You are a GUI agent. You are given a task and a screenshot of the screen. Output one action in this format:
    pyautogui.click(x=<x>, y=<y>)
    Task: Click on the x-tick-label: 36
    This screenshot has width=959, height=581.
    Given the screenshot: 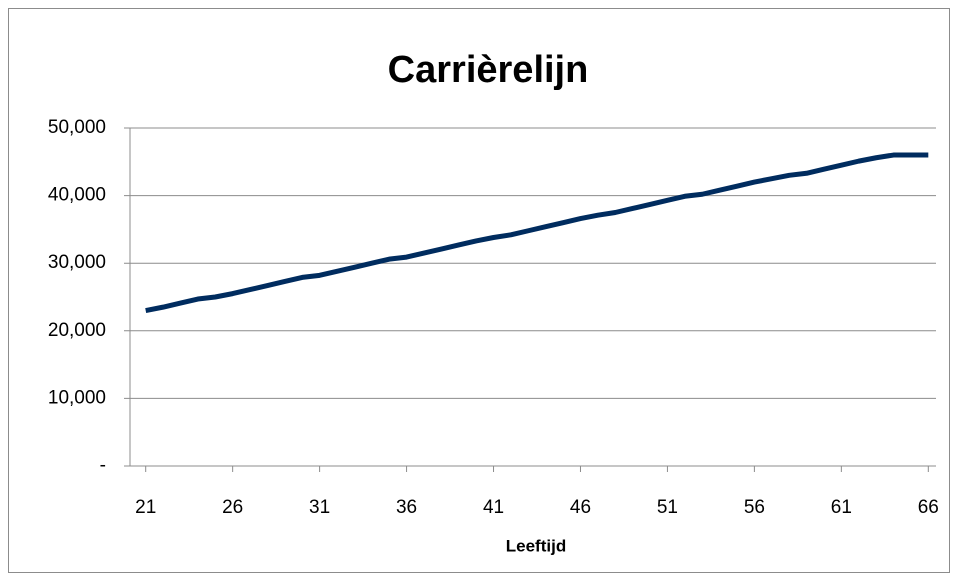 What is the action you would take?
    pyautogui.click(x=406, y=507)
    